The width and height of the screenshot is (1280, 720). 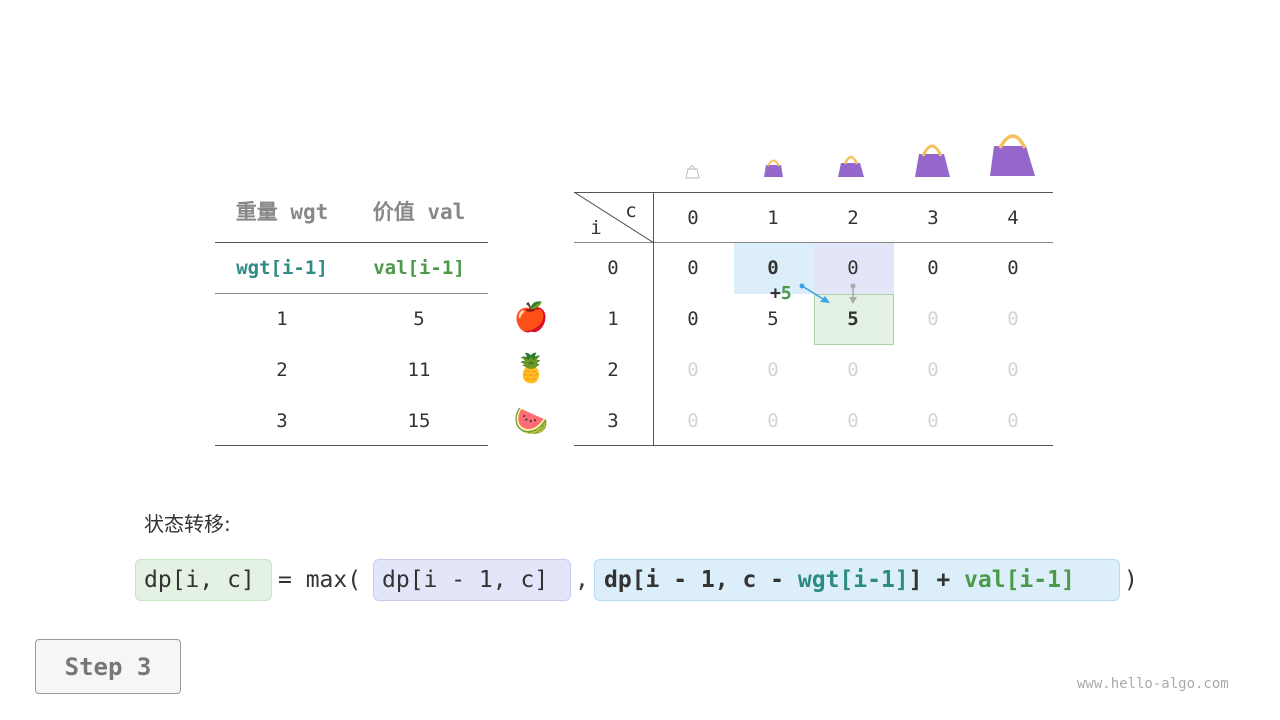 I want to click on skip-arrow, so click(x=853, y=293).